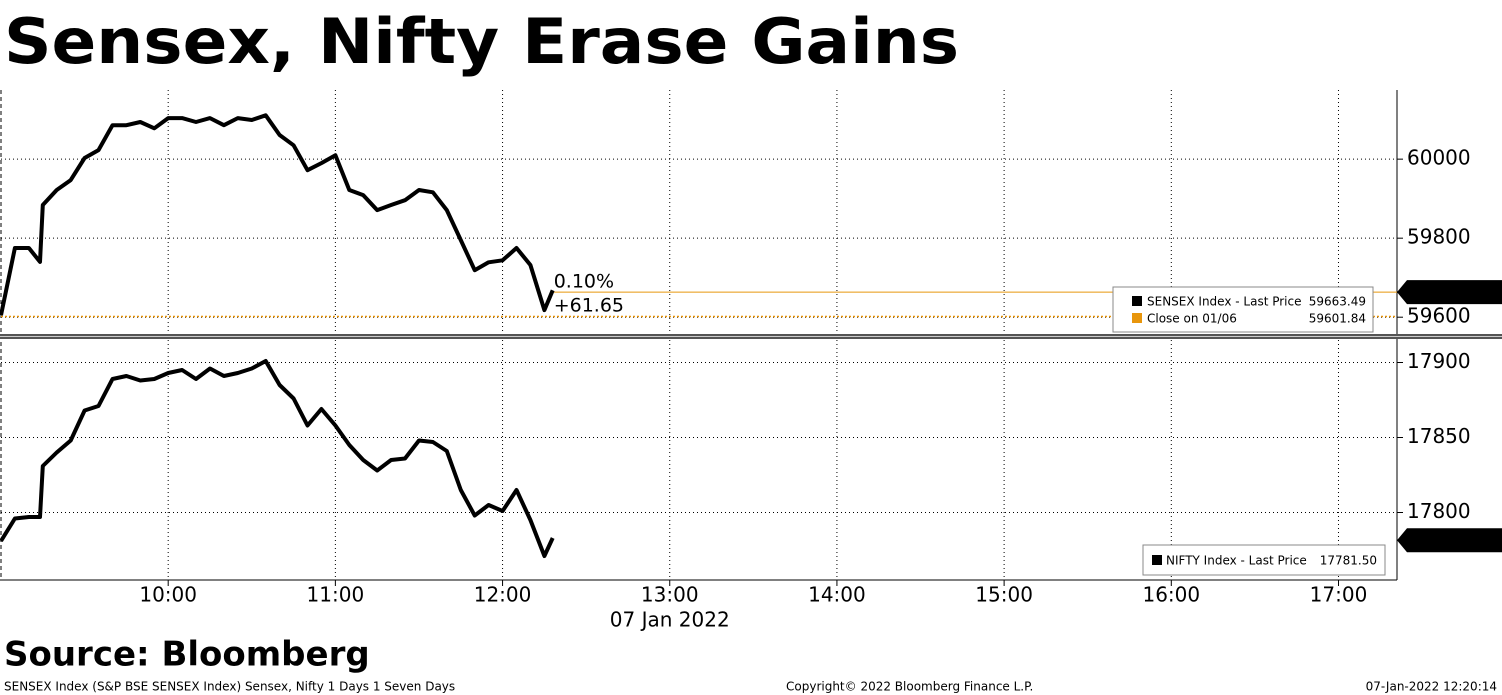 The height and width of the screenshot is (695, 1502). Describe the element at coordinates (1171, 595) in the screenshot. I see `x-tick-label: 16:00` at that location.